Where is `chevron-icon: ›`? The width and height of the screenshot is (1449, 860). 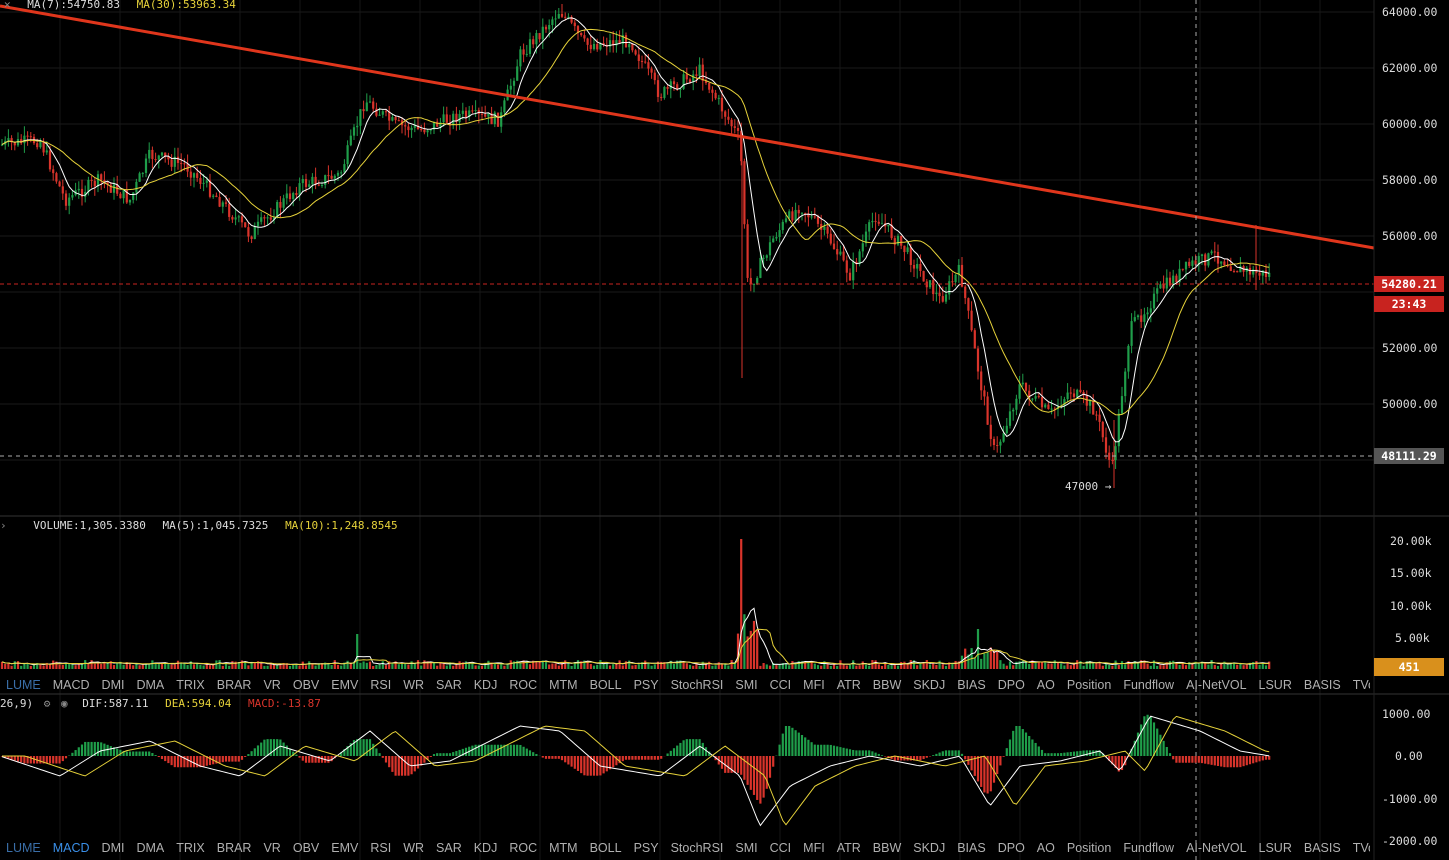 chevron-icon: › is located at coordinates (3, 525).